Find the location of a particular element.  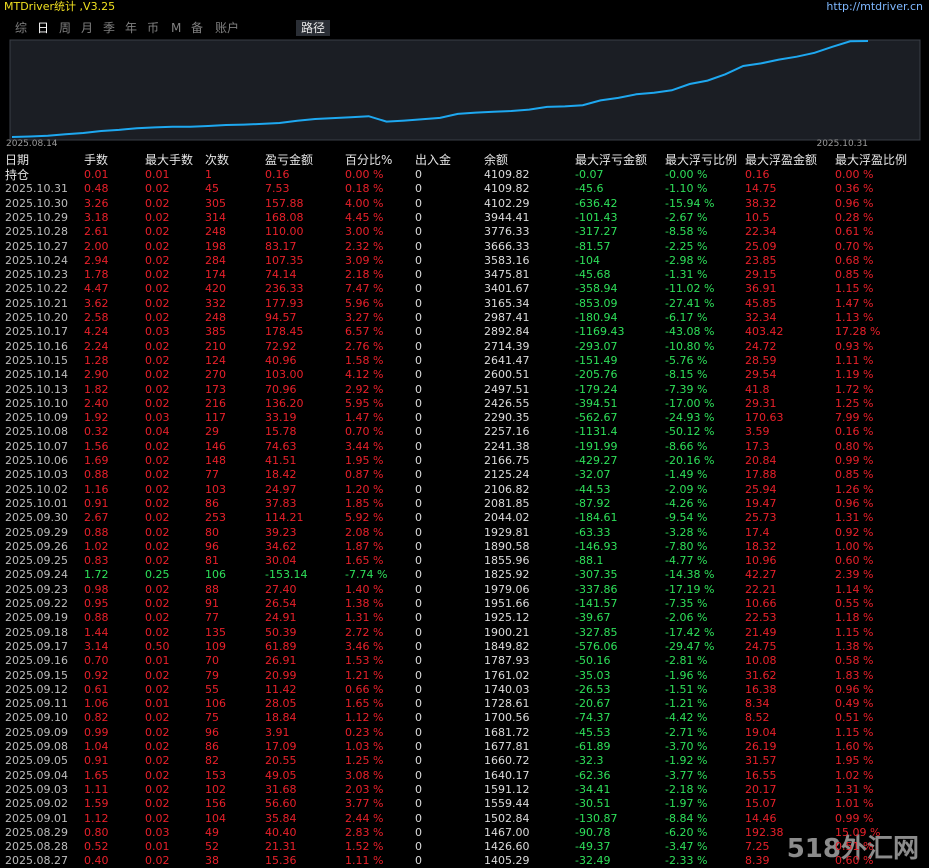

table-cell: 3944.41 is located at coordinates (507, 217).